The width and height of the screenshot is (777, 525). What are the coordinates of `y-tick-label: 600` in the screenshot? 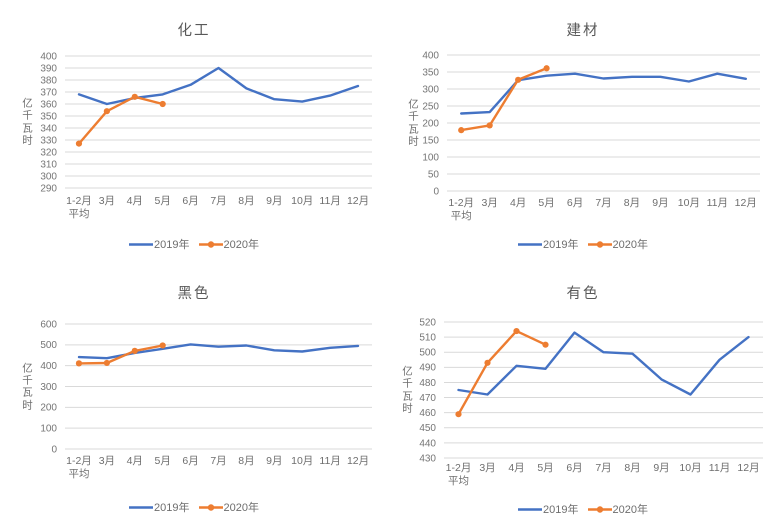 It's located at (48, 324).